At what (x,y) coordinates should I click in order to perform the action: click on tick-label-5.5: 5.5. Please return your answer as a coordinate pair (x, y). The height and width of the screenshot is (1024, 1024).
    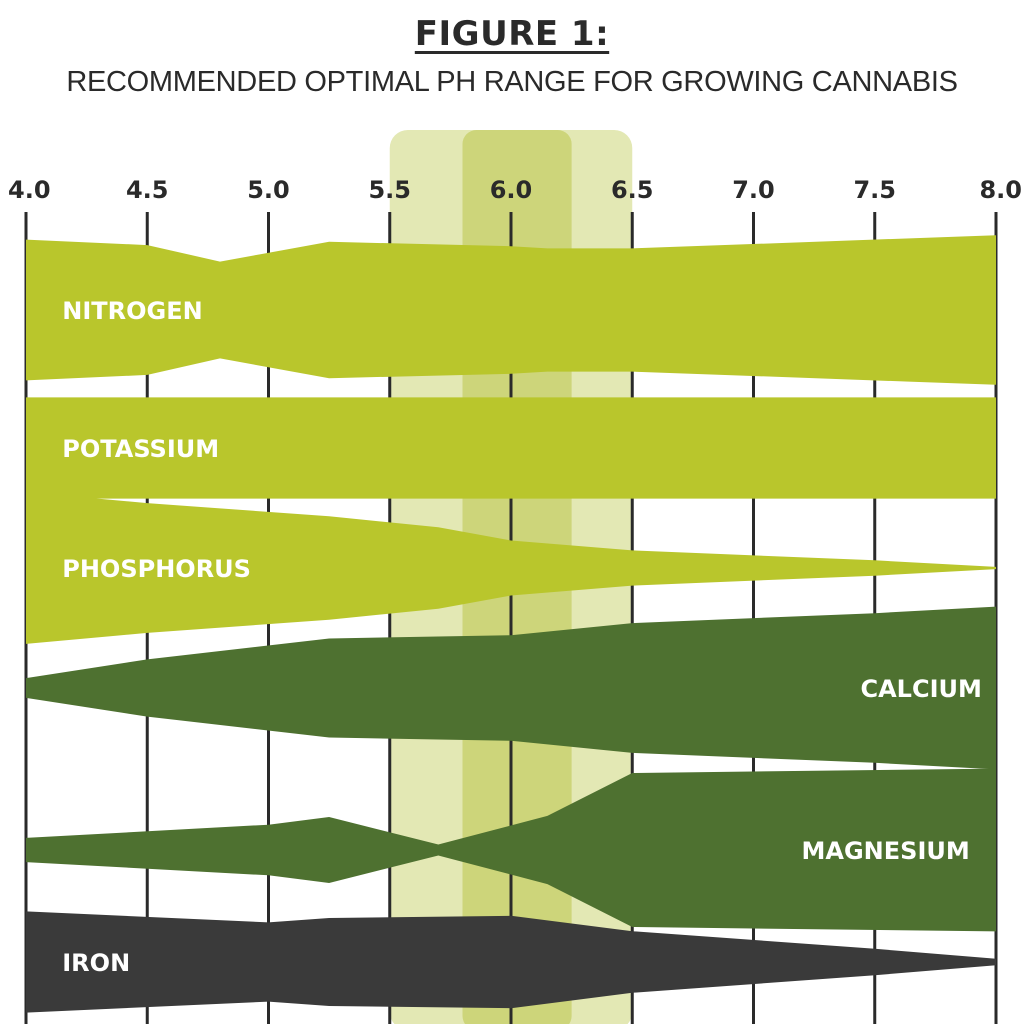
    Looking at the image, I should click on (389, 190).